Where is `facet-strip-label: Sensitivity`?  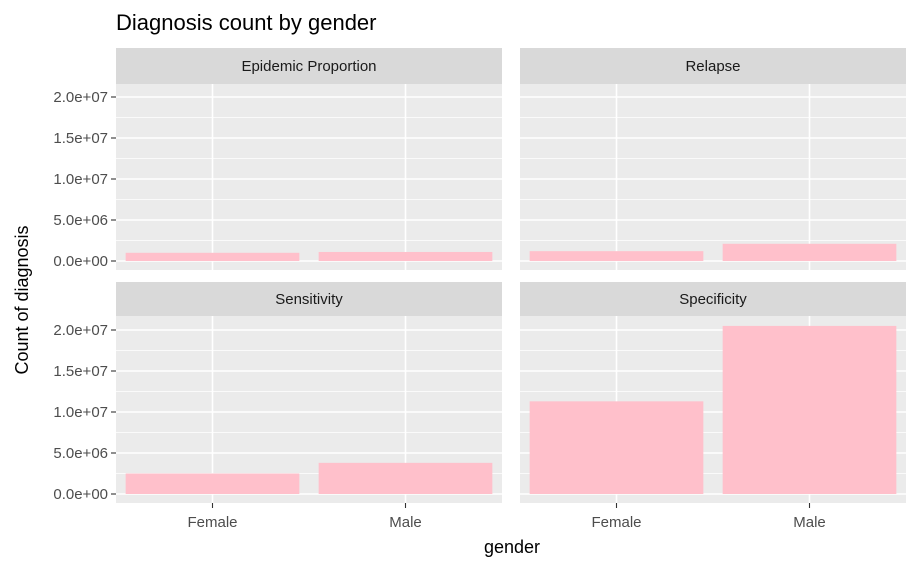
facet-strip-label: Sensitivity is located at coordinates (309, 299).